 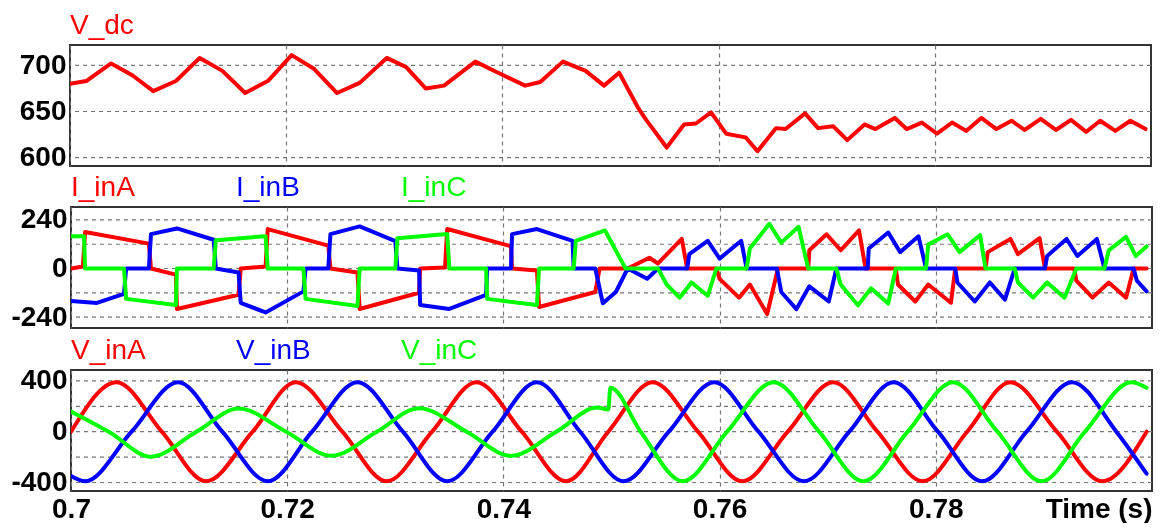 I want to click on series-label: I_inA, so click(x=103, y=186).